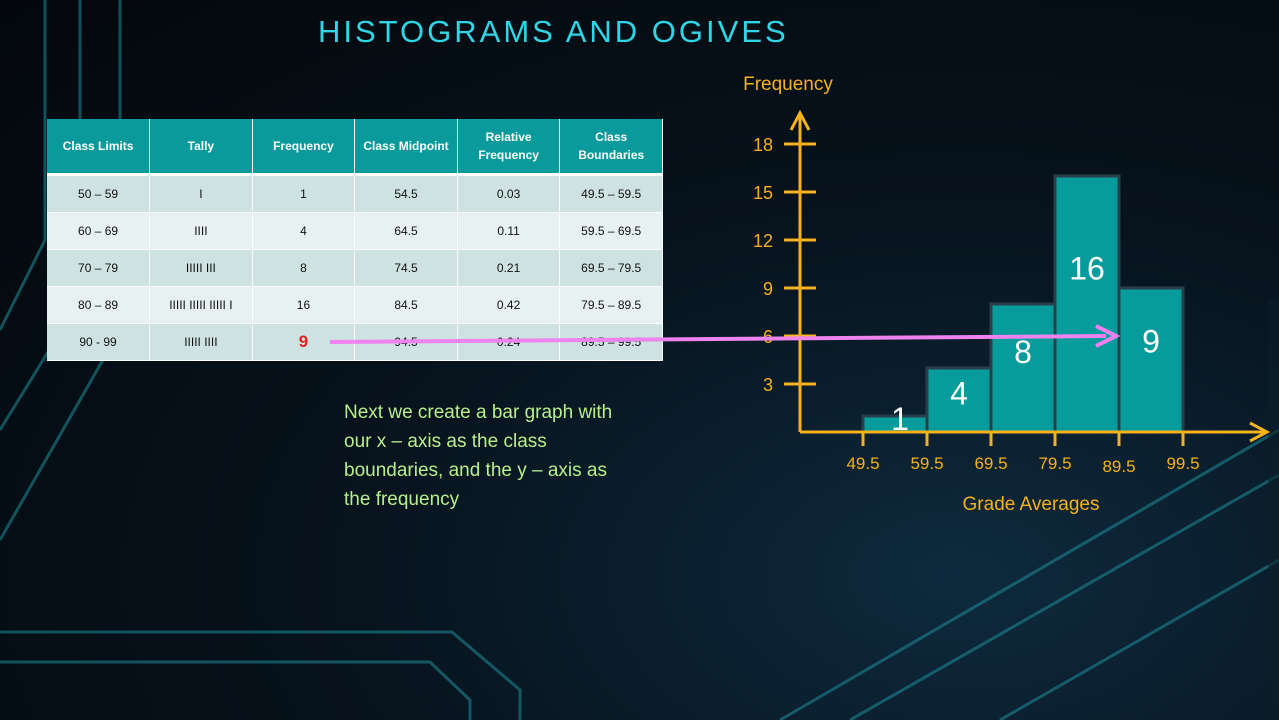 The height and width of the screenshot is (720, 1279). I want to click on cell-relative-frequency: 0.24, so click(509, 342).